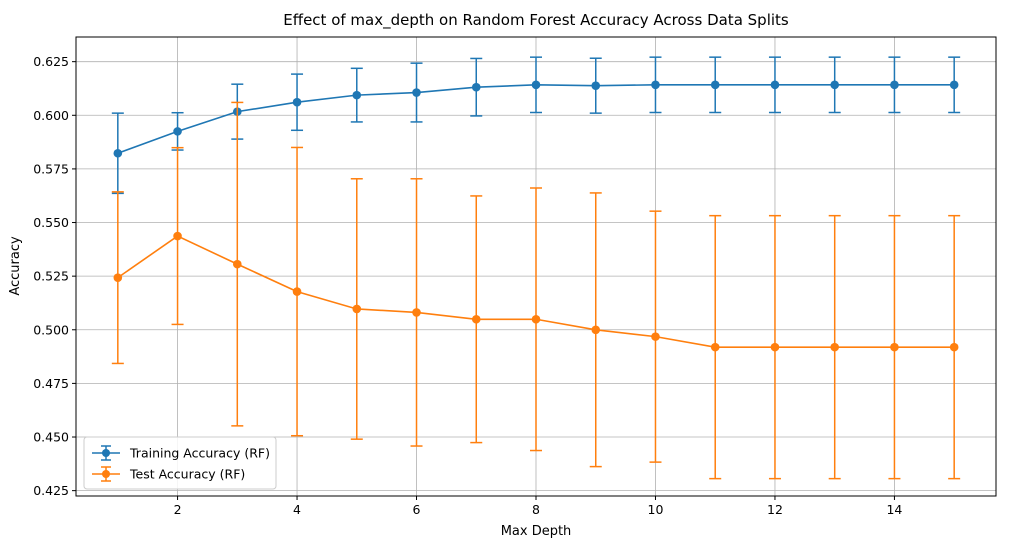 This screenshot has height=547, width=1018. Describe the element at coordinates (51, 168) in the screenshot. I see `y-tick-label: 0.575` at that location.